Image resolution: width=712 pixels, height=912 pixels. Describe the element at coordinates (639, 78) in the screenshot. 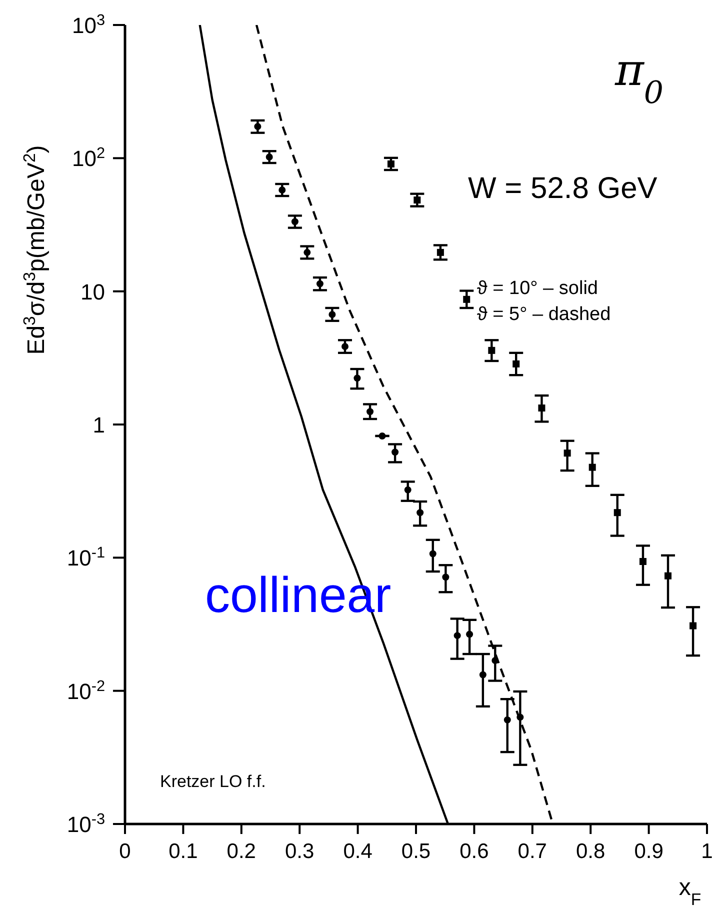

I see `annotation: π$_{0}$` at that location.